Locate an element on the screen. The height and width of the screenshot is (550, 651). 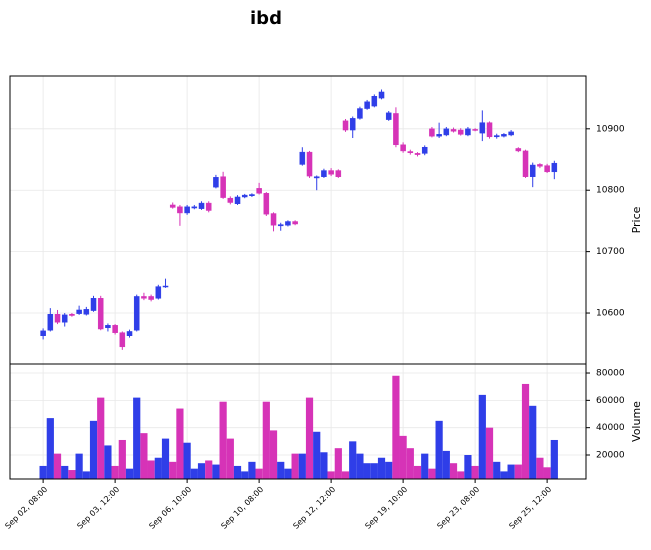
y-tick-label: 20000 is located at coordinates (610, 456).